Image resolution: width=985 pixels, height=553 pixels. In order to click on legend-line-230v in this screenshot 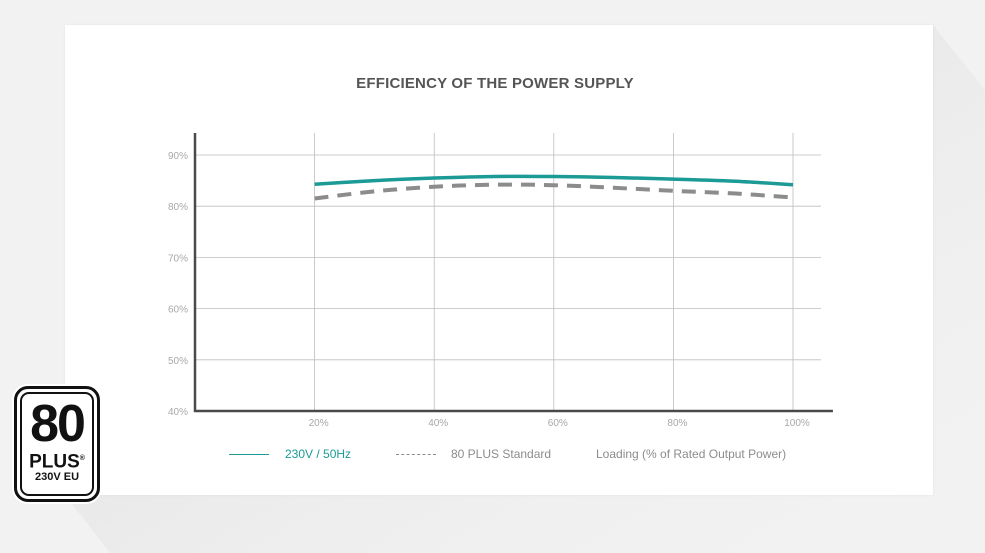, I will do `click(249, 454)`.